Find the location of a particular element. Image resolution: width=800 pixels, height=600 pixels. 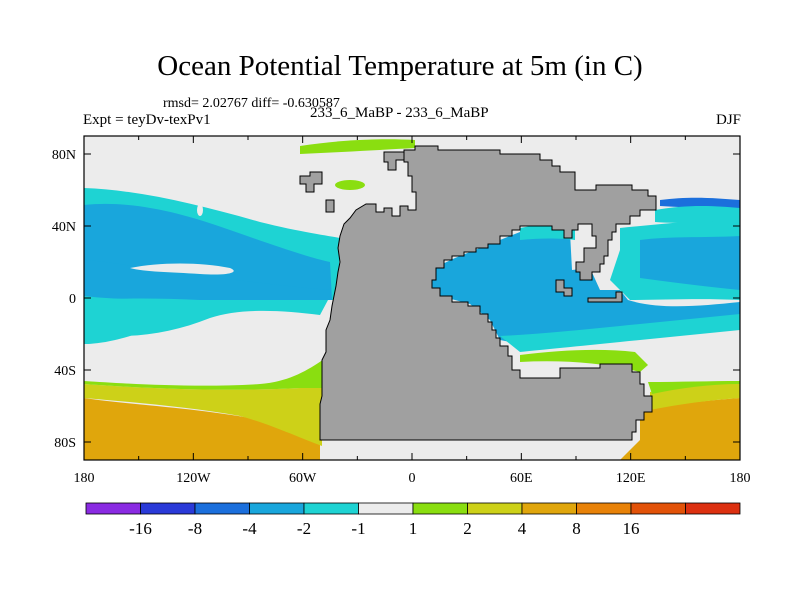

y-tick-label: 40S is located at coordinates (65, 371).